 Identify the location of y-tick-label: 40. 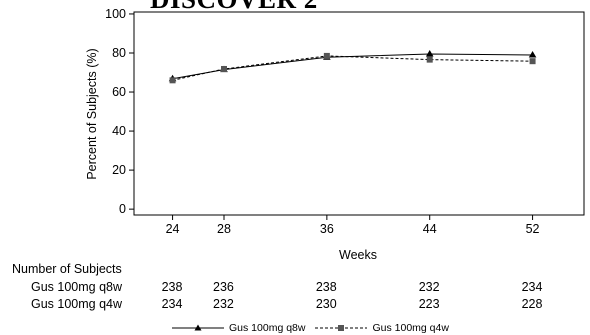
(119, 131).